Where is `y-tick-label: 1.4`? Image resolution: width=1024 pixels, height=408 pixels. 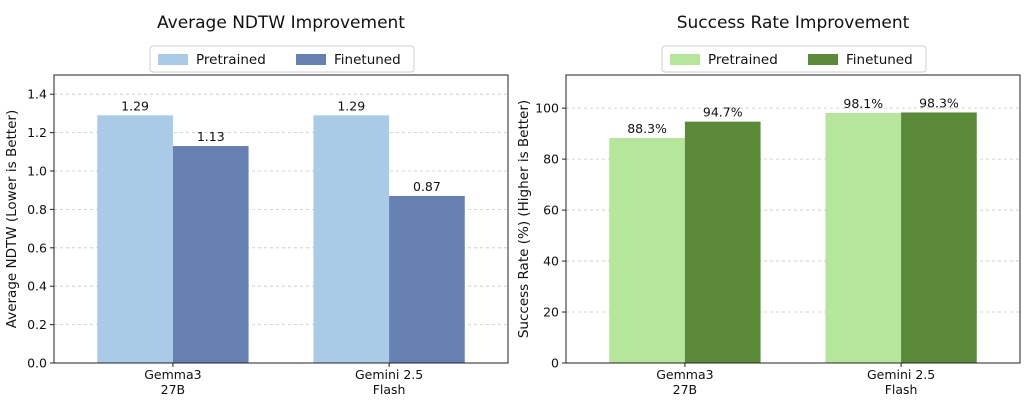
y-tick-label: 1.4 is located at coordinates (37, 94).